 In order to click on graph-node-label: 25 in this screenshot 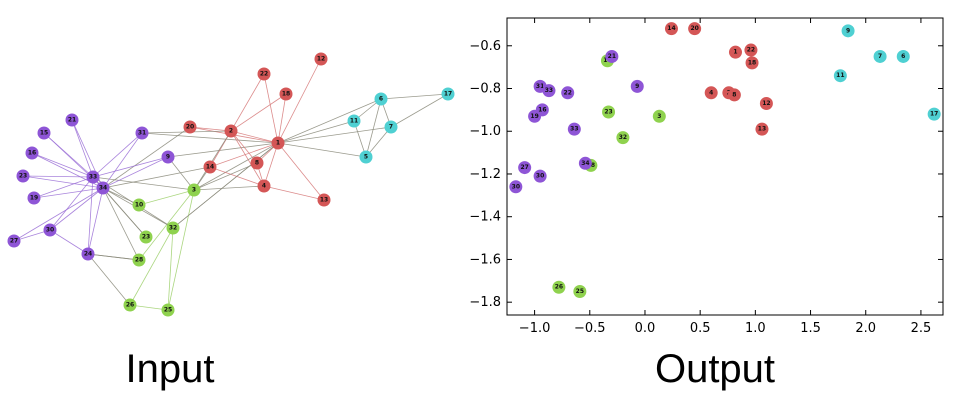, I will do `click(168, 310)`.